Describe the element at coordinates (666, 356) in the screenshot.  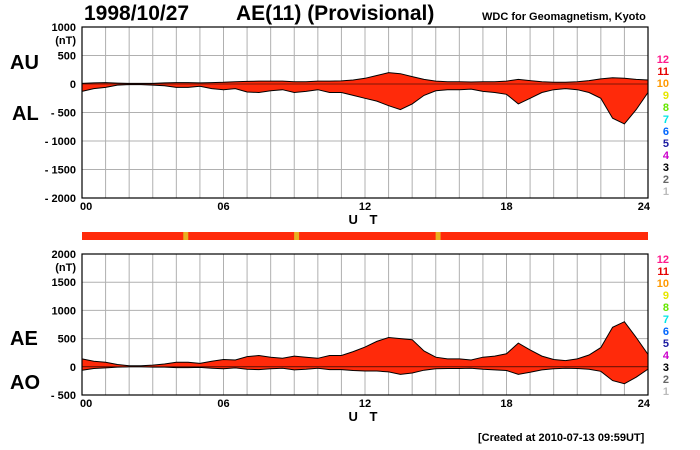
I see `bottom-station-count-label: 4` at that location.